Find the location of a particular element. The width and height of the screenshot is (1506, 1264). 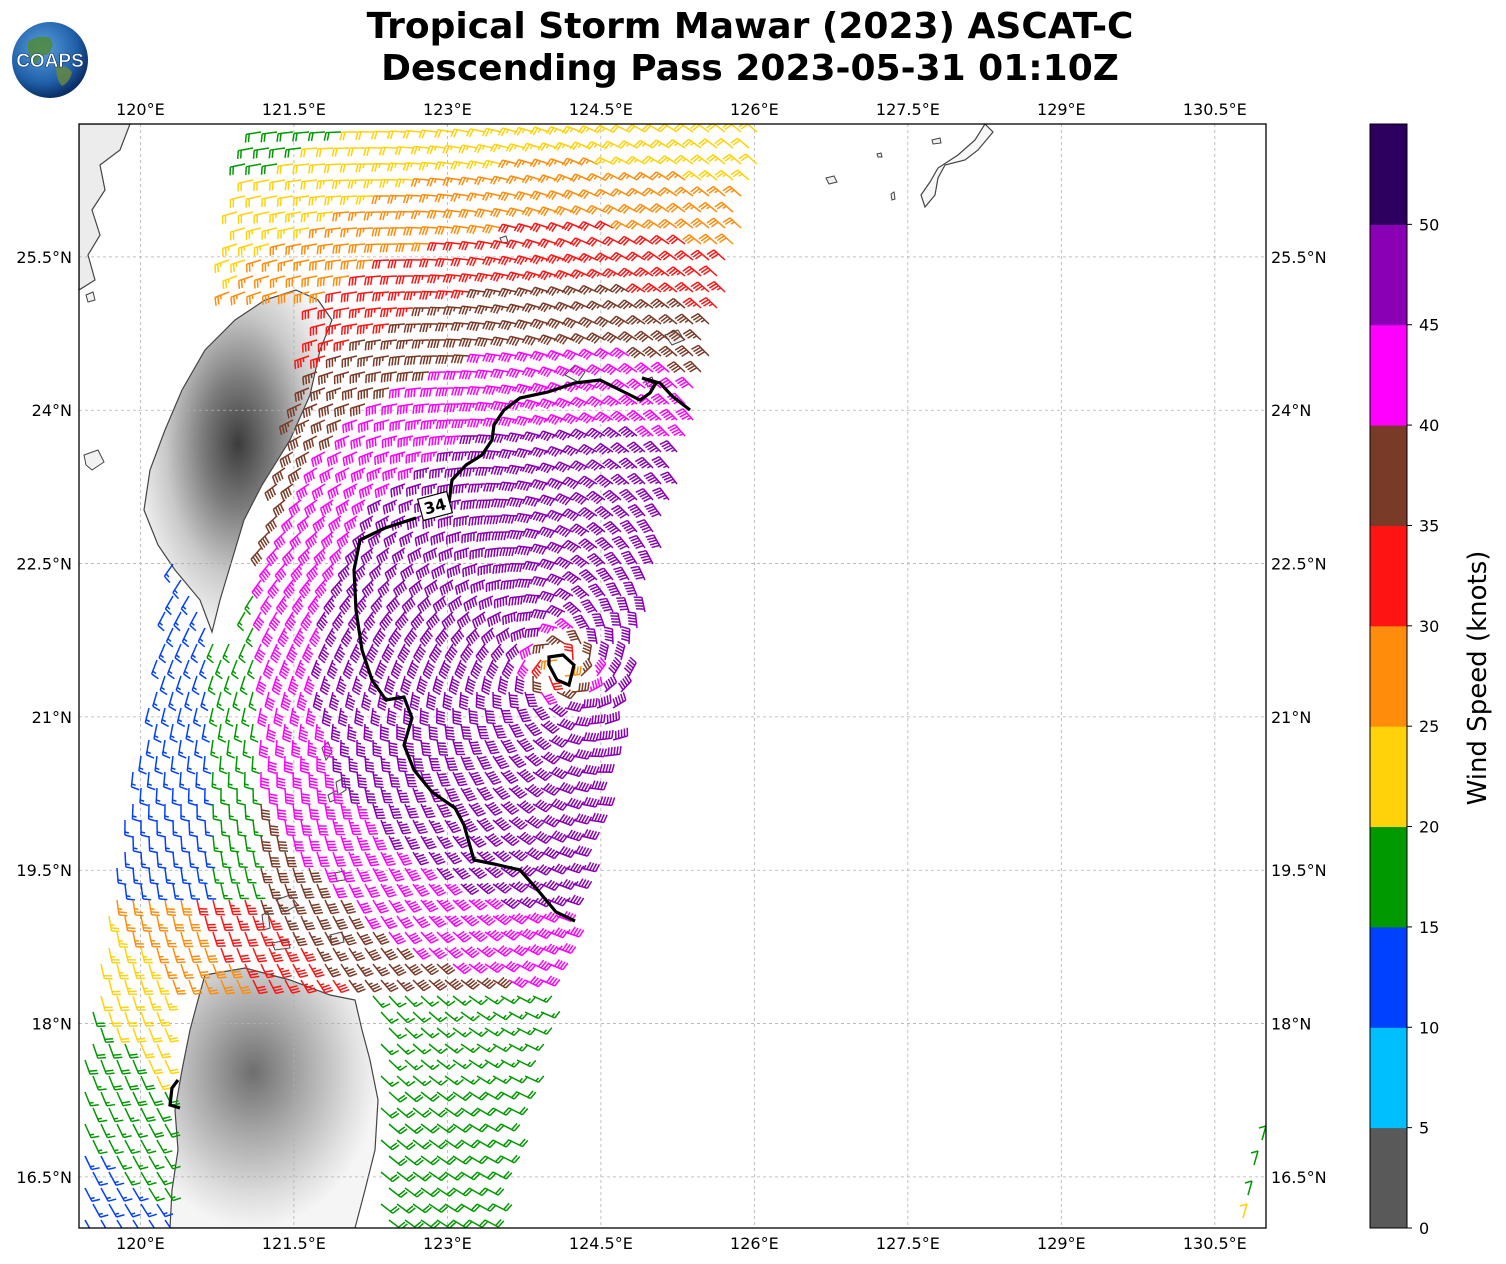

lon-tick-label-bottom: 123°E is located at coordinates (447, 1243).